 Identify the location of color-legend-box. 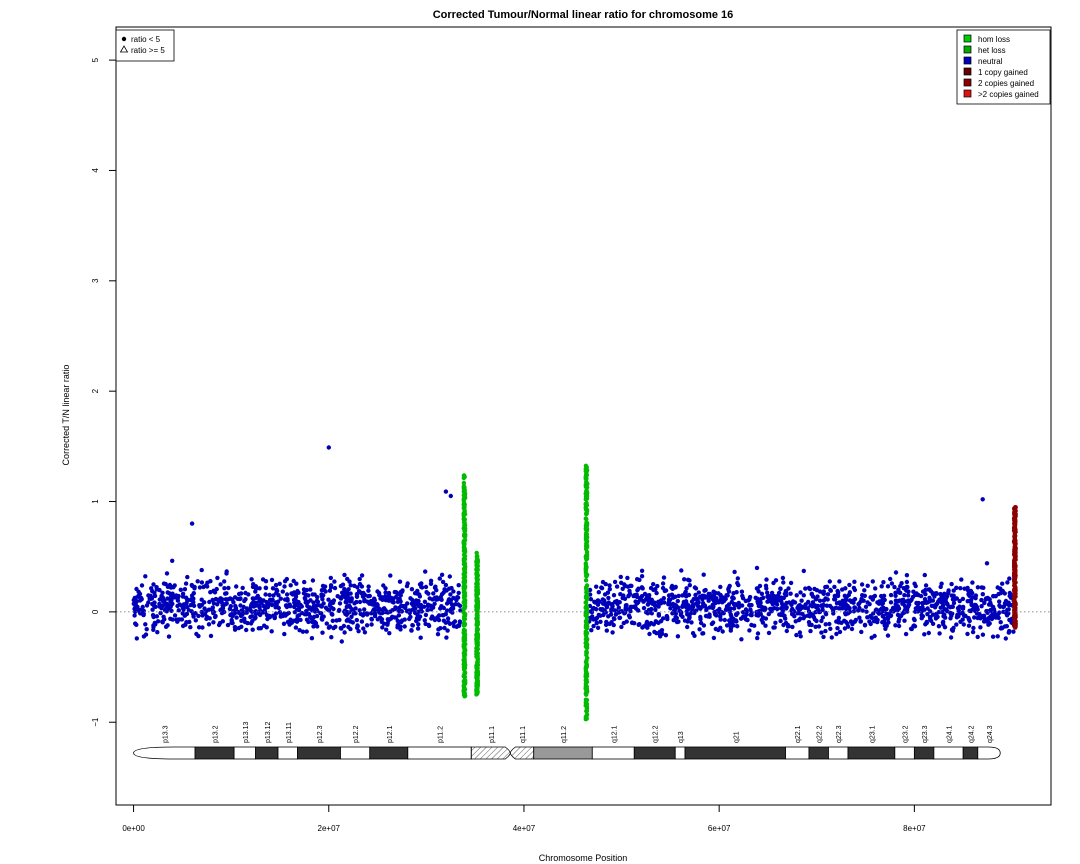
(1003, 67).